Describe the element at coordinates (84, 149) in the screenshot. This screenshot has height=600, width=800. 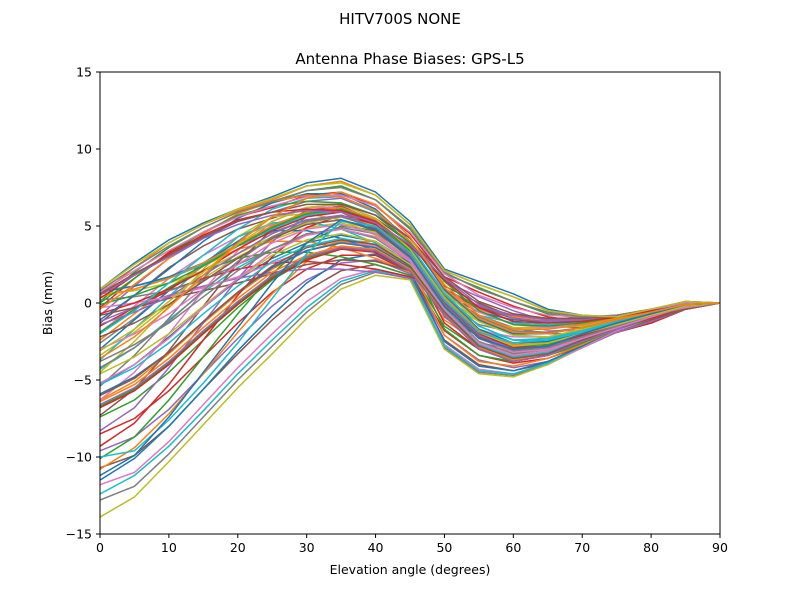
I see `y-tick-label: 10` at that location.